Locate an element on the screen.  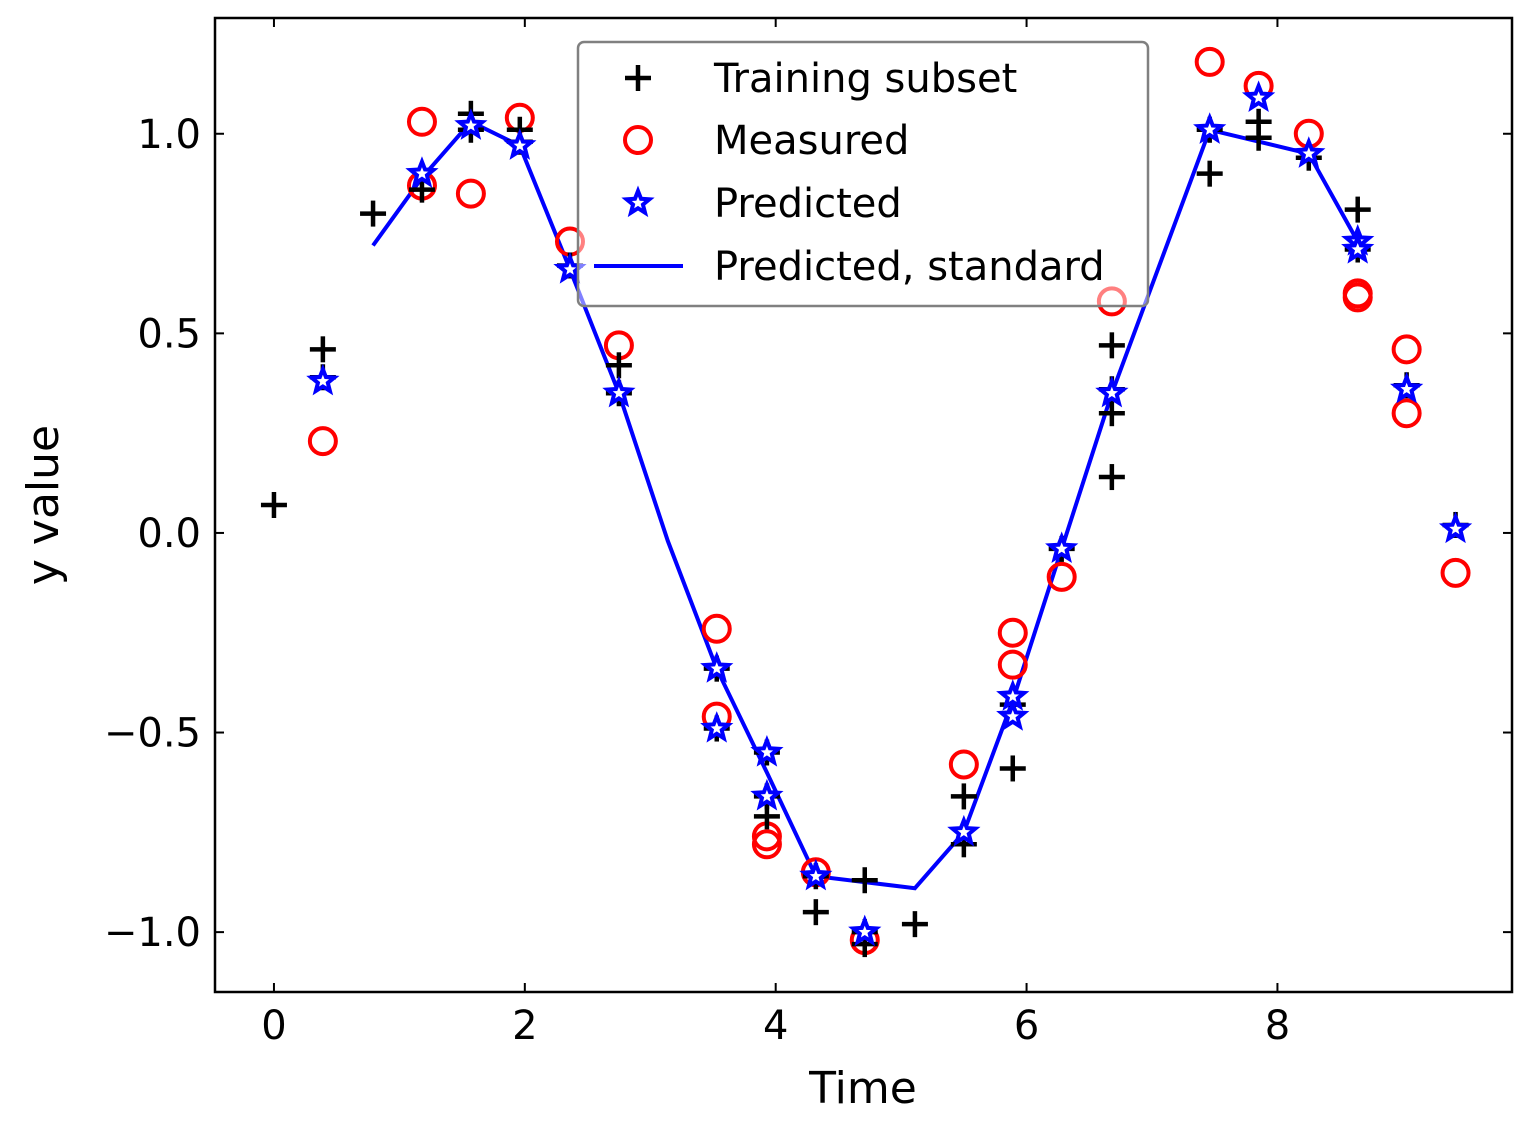
legend-label: Predicted is located at coordinates (808, 204).